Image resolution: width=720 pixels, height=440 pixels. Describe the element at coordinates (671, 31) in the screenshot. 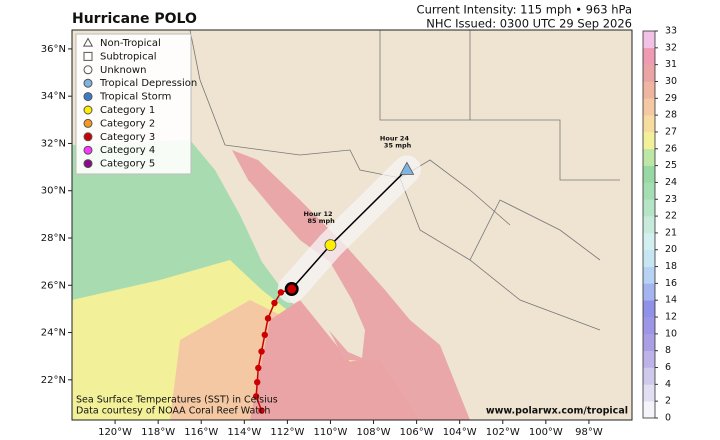

I see `colorbar-tick-label: 33` at that location.